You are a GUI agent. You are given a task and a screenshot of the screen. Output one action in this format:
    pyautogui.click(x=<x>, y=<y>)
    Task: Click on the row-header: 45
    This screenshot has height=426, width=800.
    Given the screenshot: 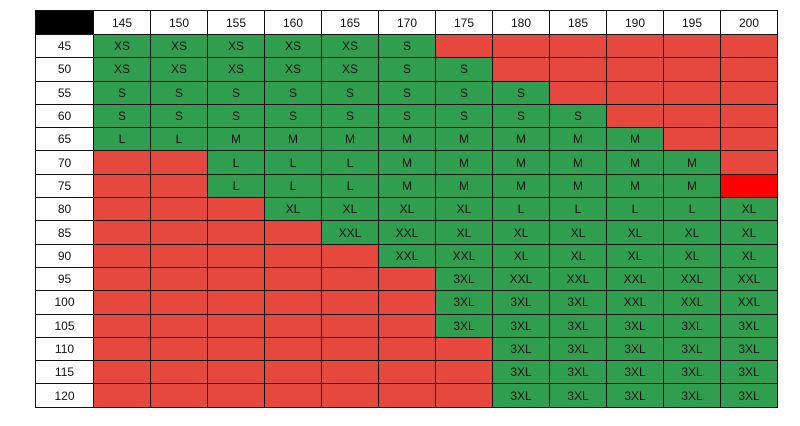 What is the action you would take?
    pyautogui.click(x=64, y=46)
    